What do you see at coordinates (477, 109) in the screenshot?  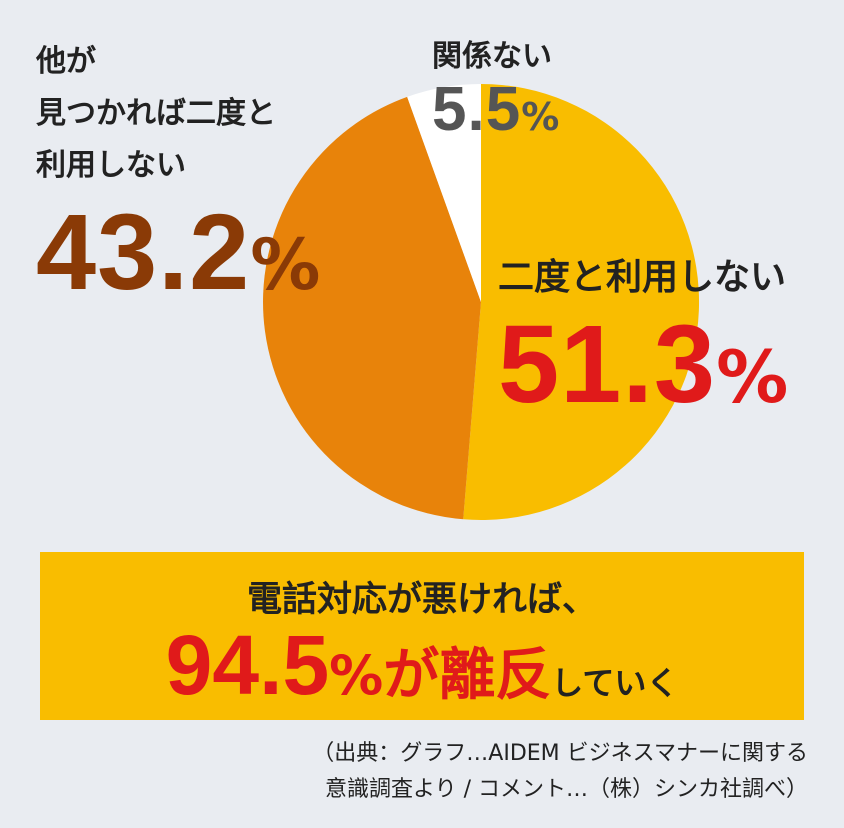 I see `label-irrelevant-value: 5.5` at bounding box center [477, 109].